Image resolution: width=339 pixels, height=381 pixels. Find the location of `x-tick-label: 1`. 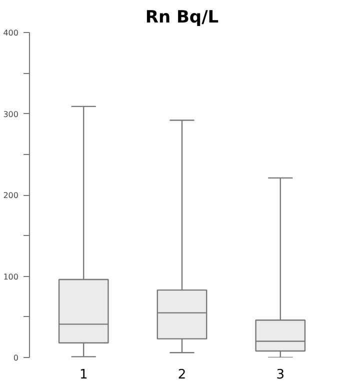

x-tick-label: 1 is located at coordinates (83, 374).